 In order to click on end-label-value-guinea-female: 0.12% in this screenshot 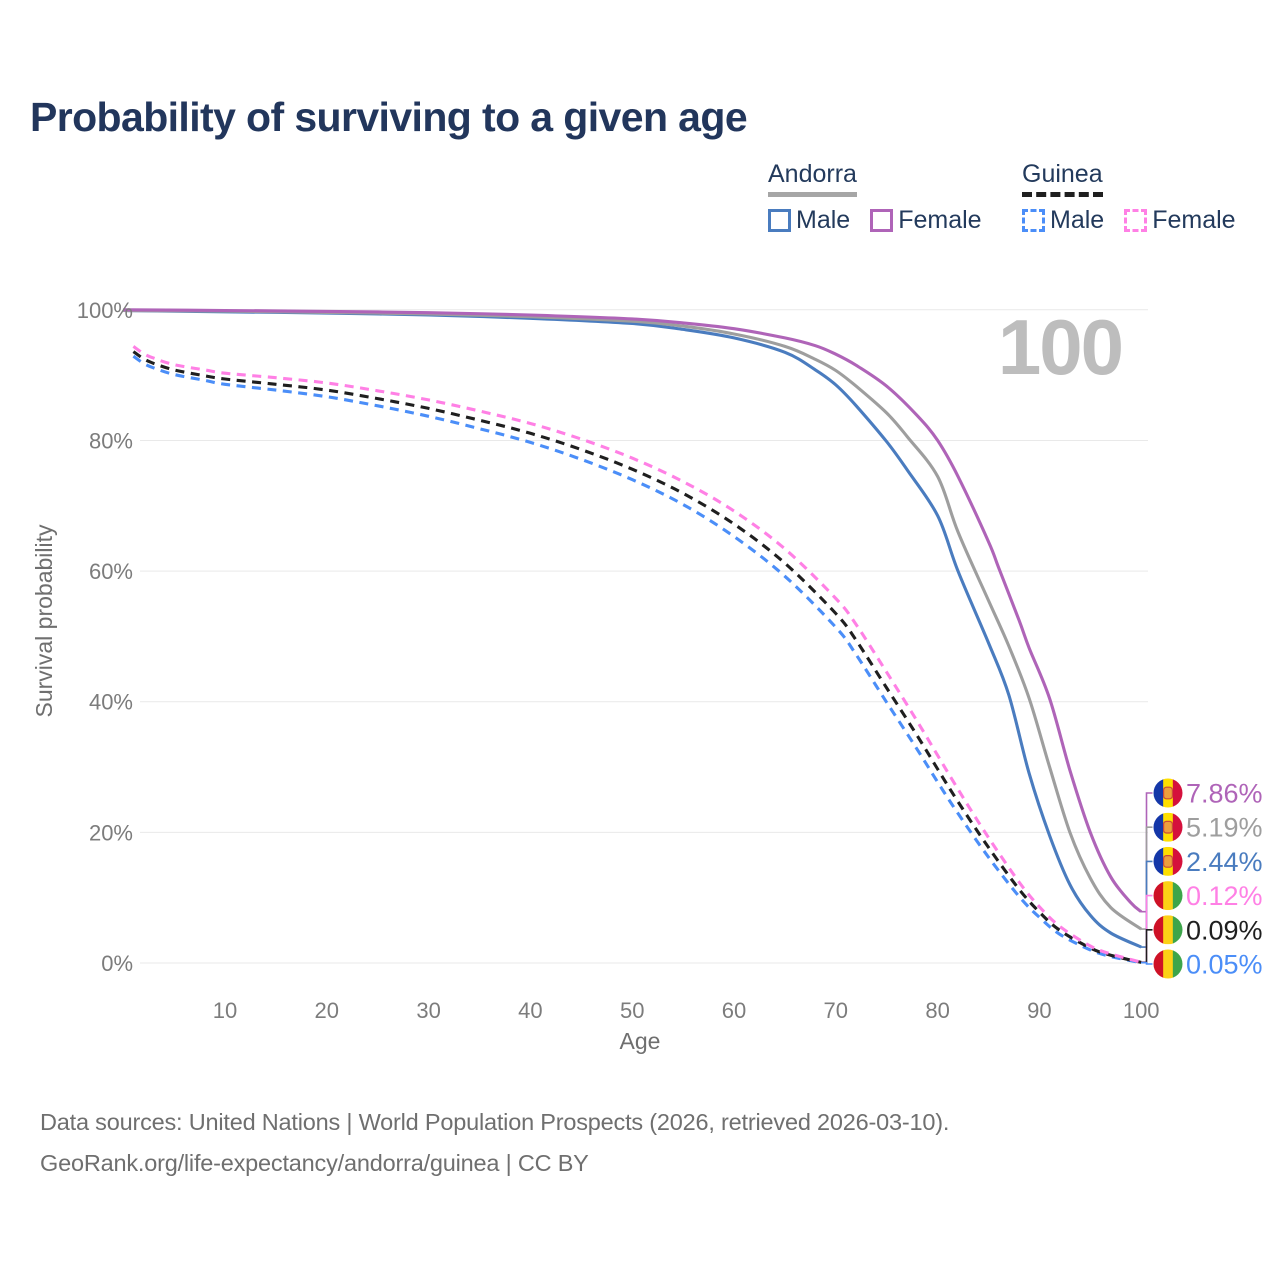, I will do `click(1224, 896)`.